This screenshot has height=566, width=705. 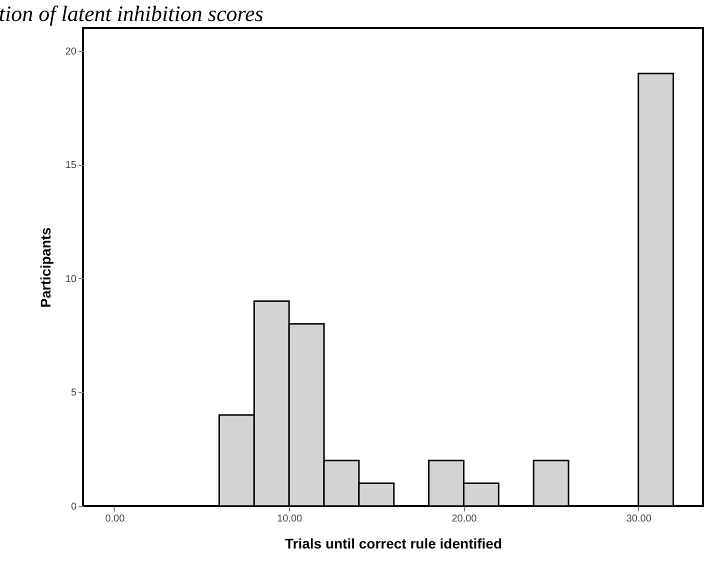 What do you see at coordinates (393, 544) in the screenshot?
I see `x-axis-title: Trials until correct rule identified` at bounding box center [393, 544].